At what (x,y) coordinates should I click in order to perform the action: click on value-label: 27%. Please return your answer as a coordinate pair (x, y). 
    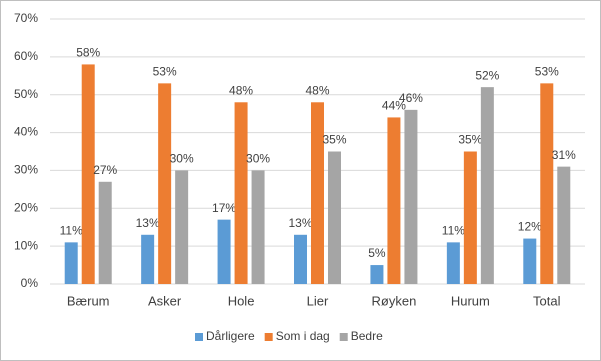
    Looking at the image, I should click on (105, 170).